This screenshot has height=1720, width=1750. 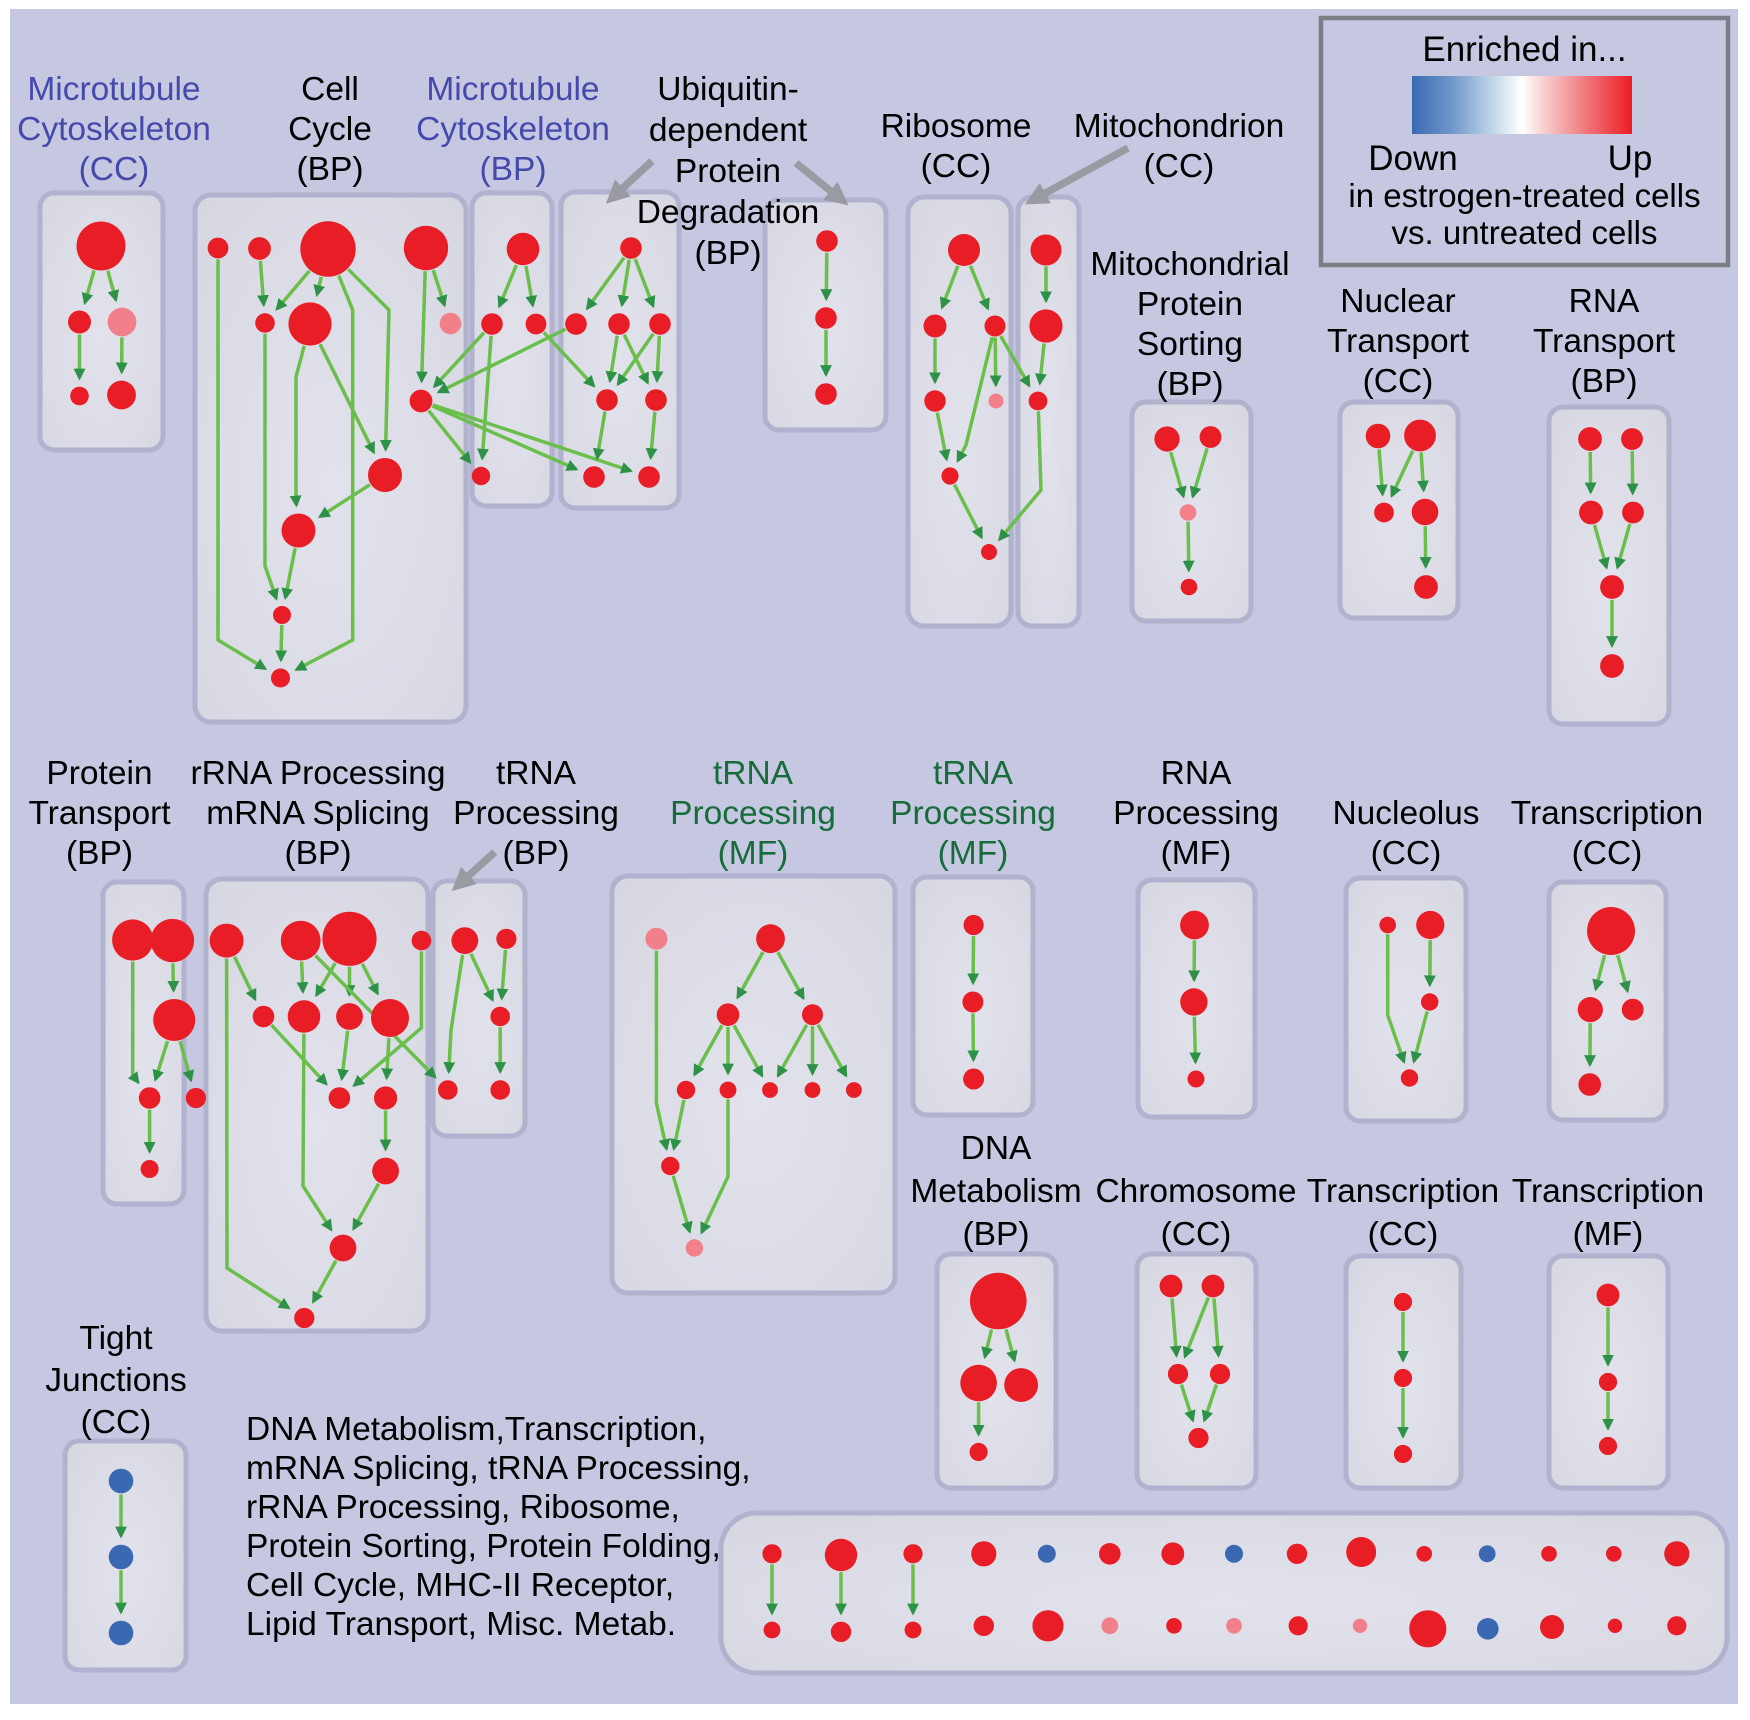 What do you see at coordinates (728, 130) in the screenshot?
I see `svg-text: dependent` at bounding box center [728, 130].